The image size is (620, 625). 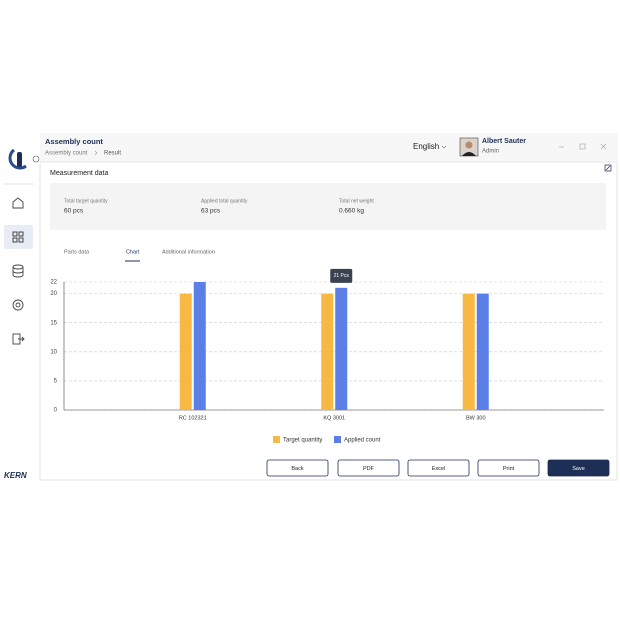 What do you see at coordinates (582, 146) in the screenshot?
I see `maximize-button` at bounding box center [582, 146].